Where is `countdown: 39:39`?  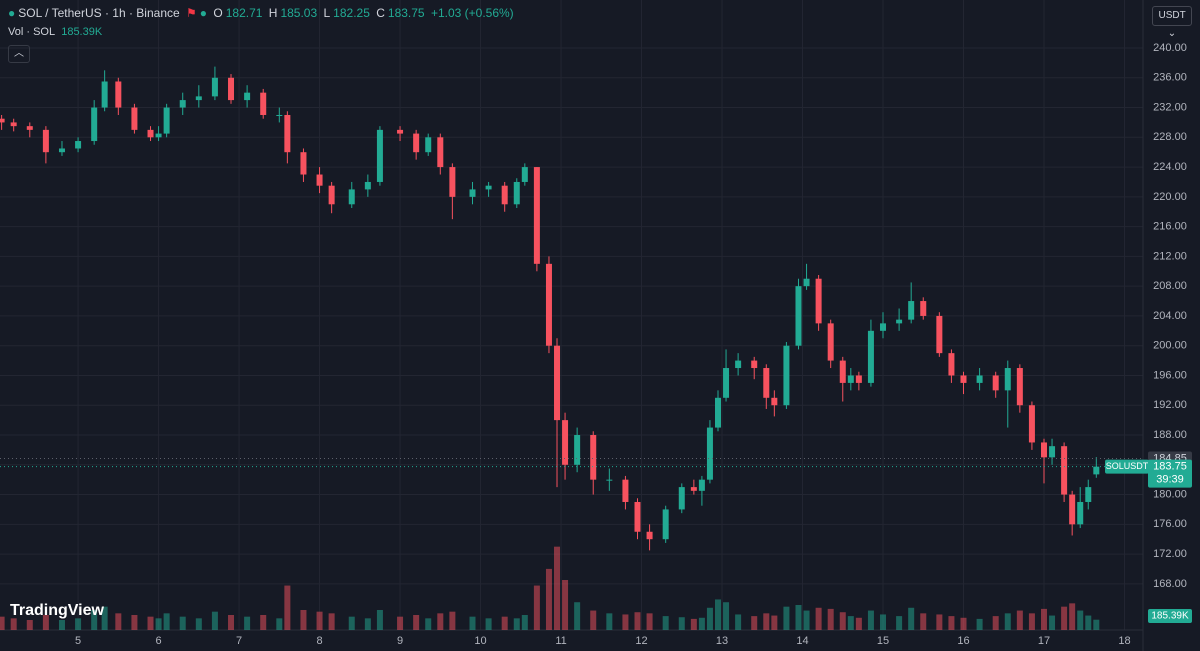 countdown: 39:39 is located at coordinates (1170, 480).